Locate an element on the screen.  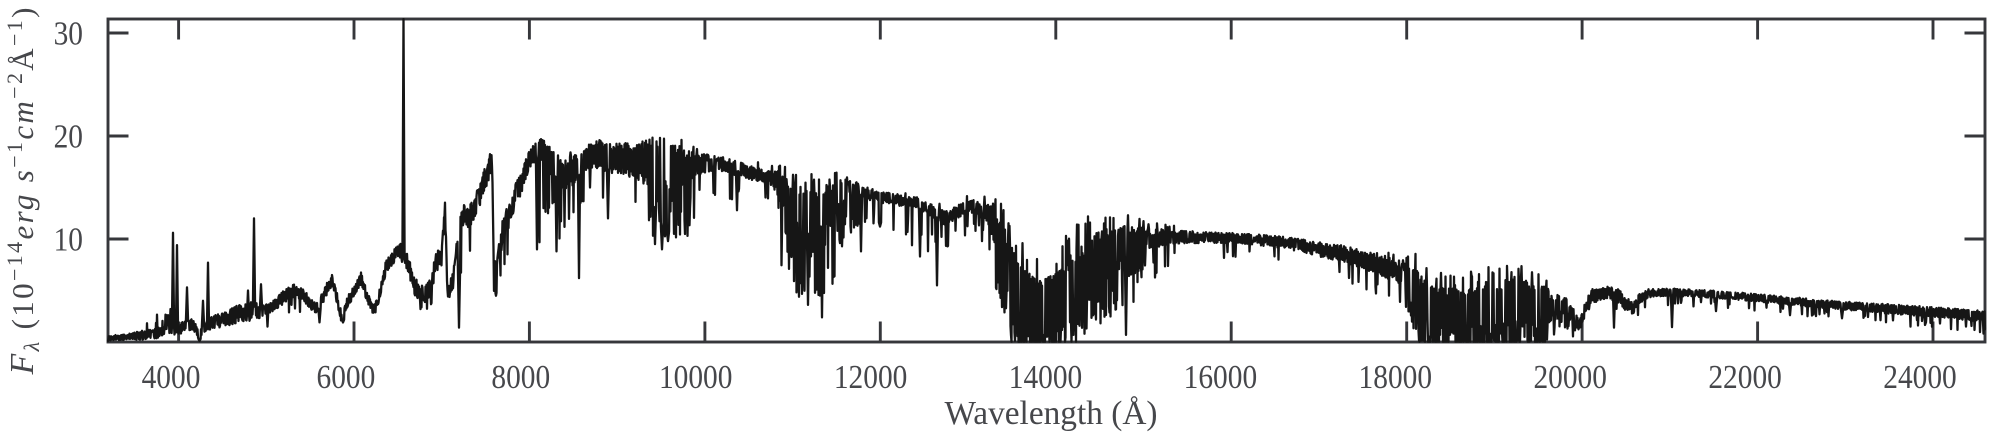
svg-text: 8000 is located at coordinates (520, 377).